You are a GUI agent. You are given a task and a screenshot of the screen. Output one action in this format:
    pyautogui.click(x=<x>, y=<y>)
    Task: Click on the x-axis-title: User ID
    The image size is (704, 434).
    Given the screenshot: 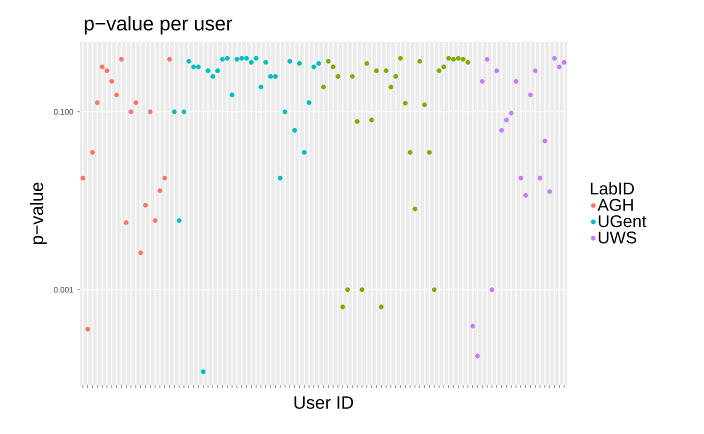 What is the action you would take?
    pyautogui.click(x=324, y=402)
    